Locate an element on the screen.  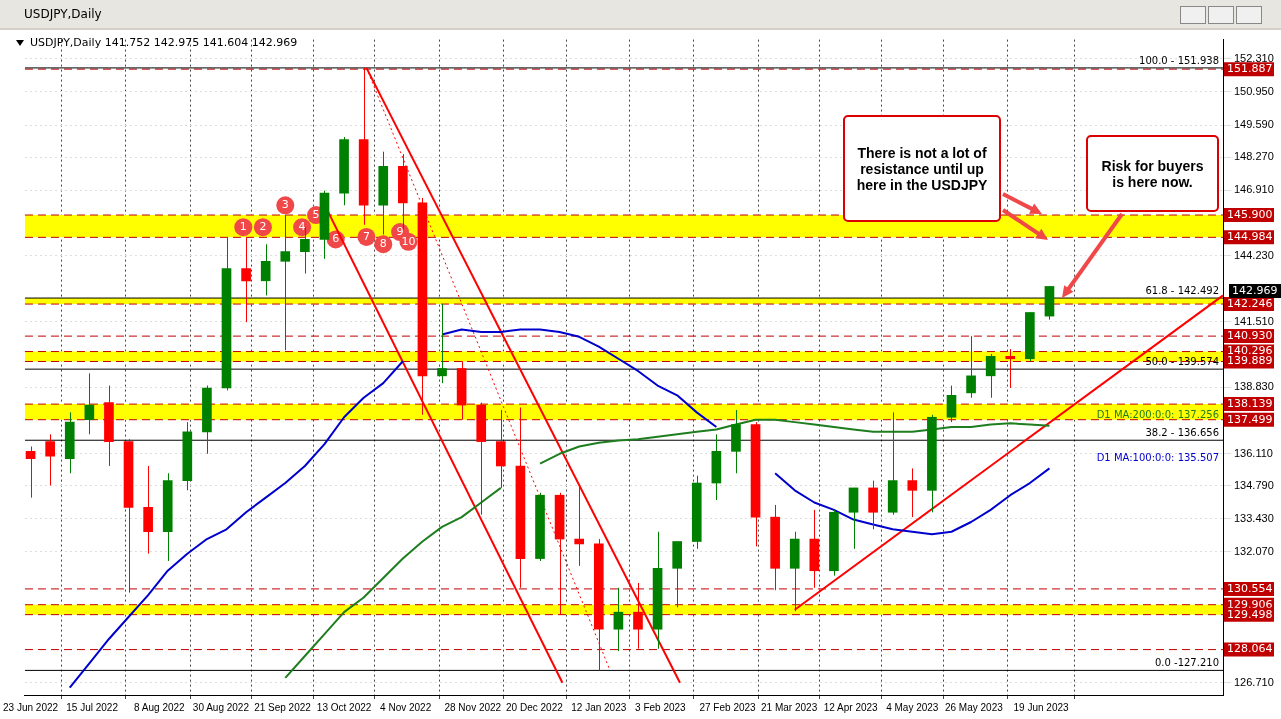
x-tick-label: 21 Mar 2023 is located at coordinates (789, 707).